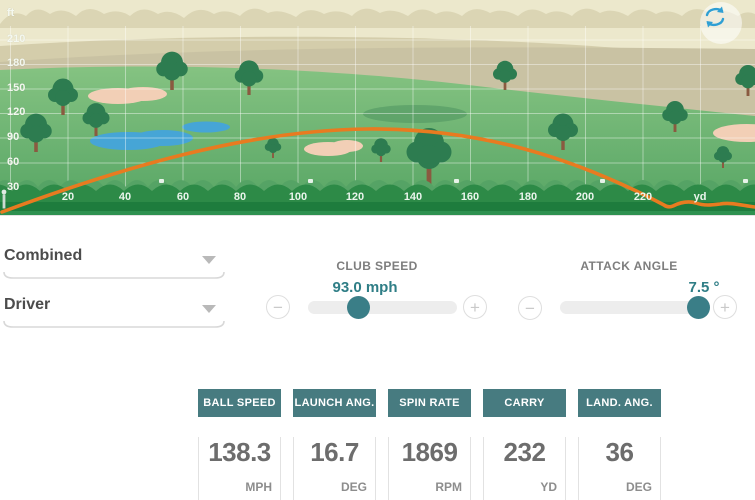 This screenshot has width=755, height=500. Describe the element at coordinates (619, 403) in the screenshot. I see `stat-label: LAND. ANG.` at that location.